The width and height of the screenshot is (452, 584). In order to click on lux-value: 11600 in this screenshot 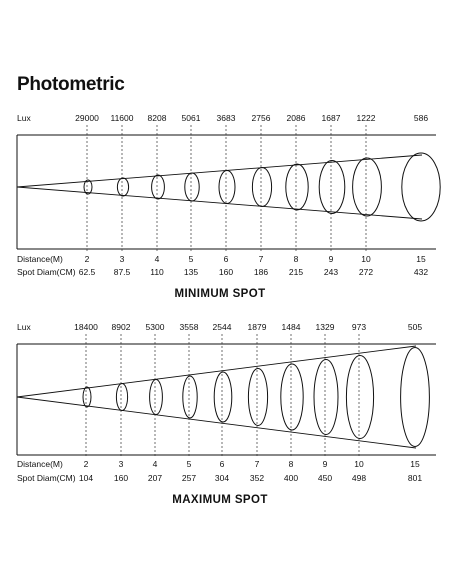, I will do `click(121, 118)`.